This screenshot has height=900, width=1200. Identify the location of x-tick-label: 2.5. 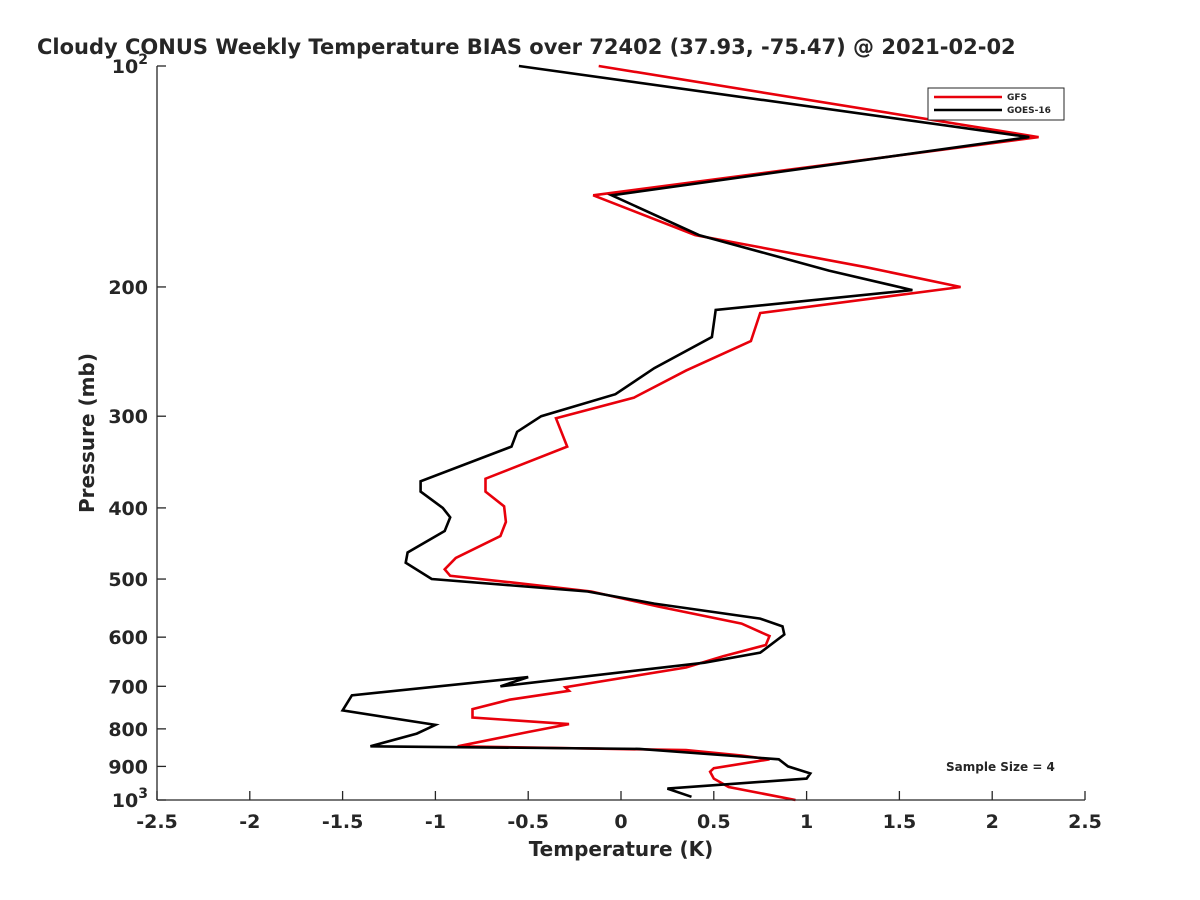
(1085, 822).